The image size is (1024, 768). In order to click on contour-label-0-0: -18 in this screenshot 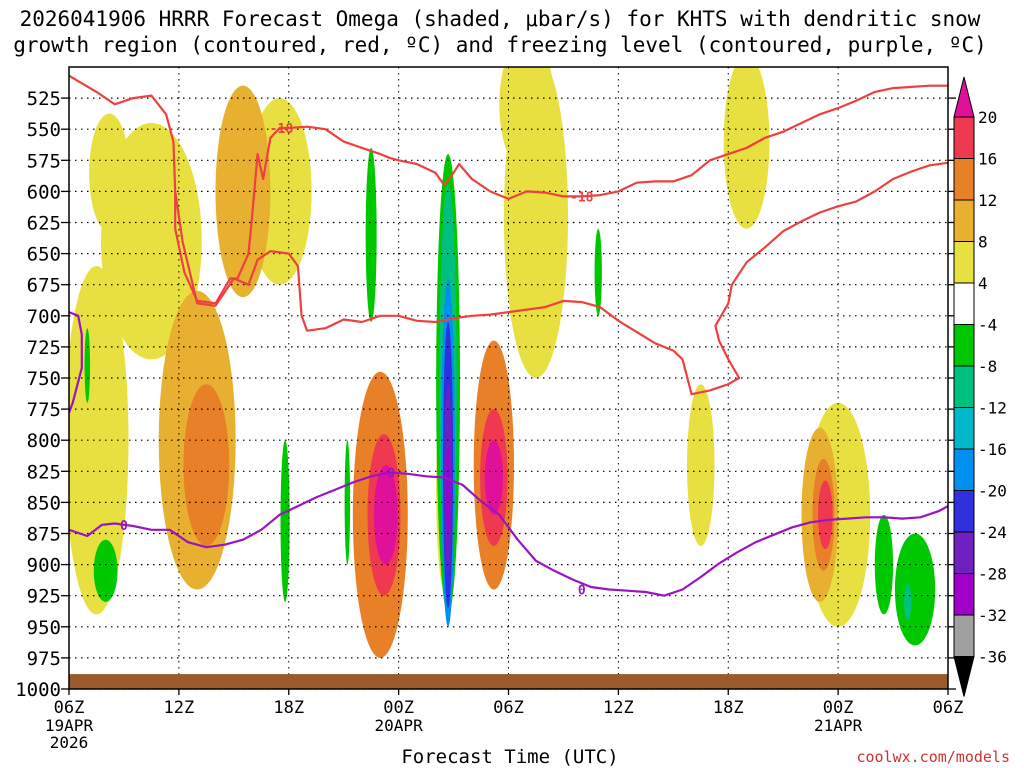, I will do `click(282, 129)`.